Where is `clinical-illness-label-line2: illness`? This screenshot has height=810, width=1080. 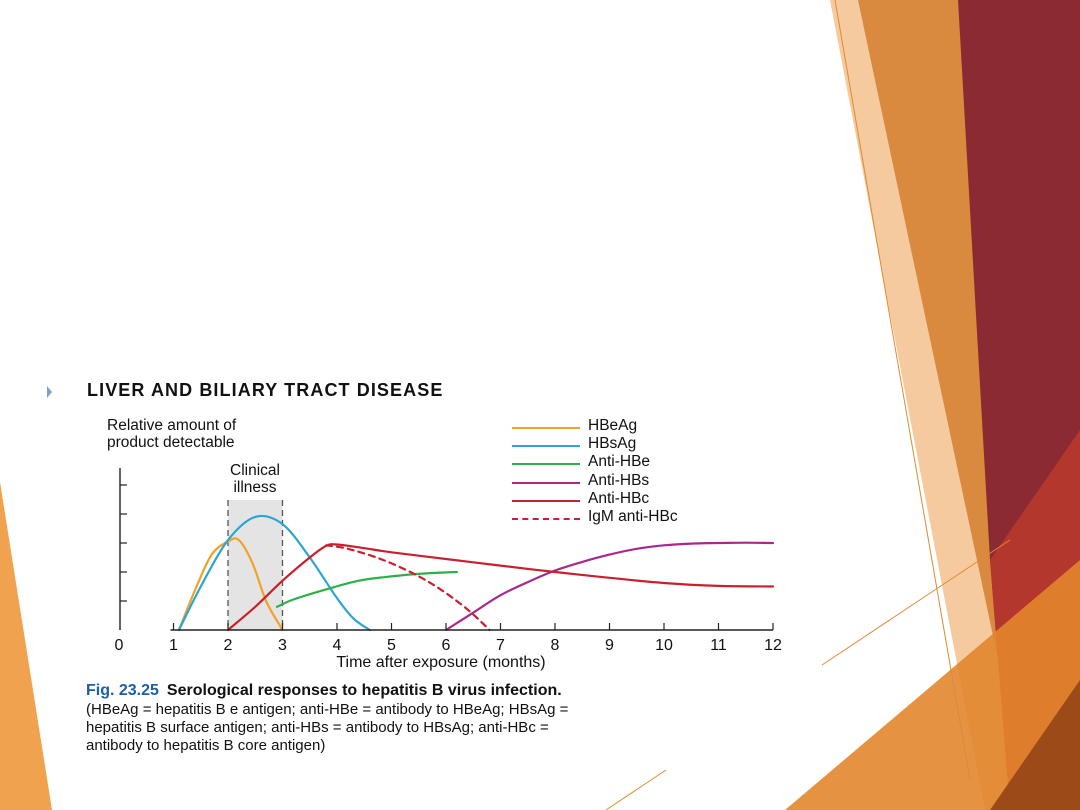 clinical-illness-label-line2: illness is located at coordinates (255, 487).